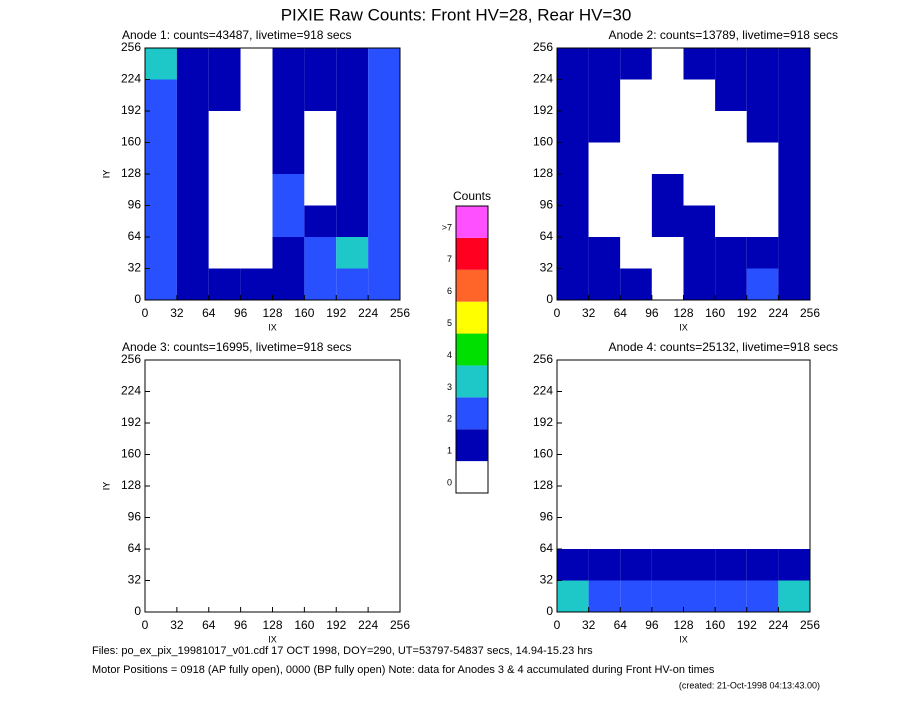 The height and width of the screenshot is (705, 913). Describe the element at coordinates (449, 387) in the screenshot. I see `colorbar-label: 3` at that location.